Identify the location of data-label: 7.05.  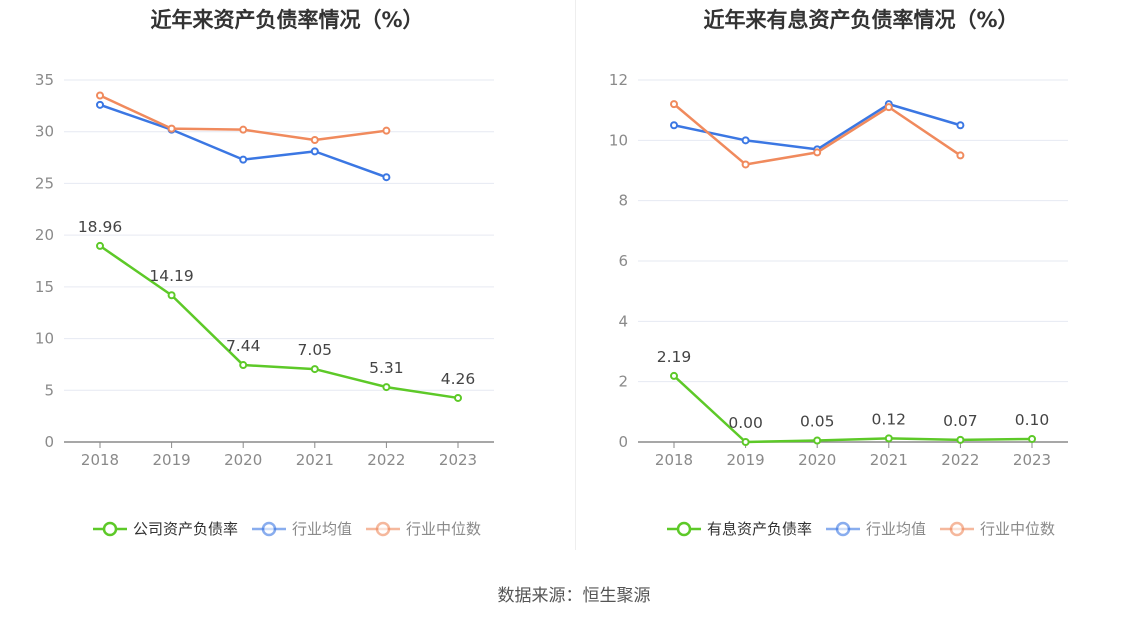
(315, 350).